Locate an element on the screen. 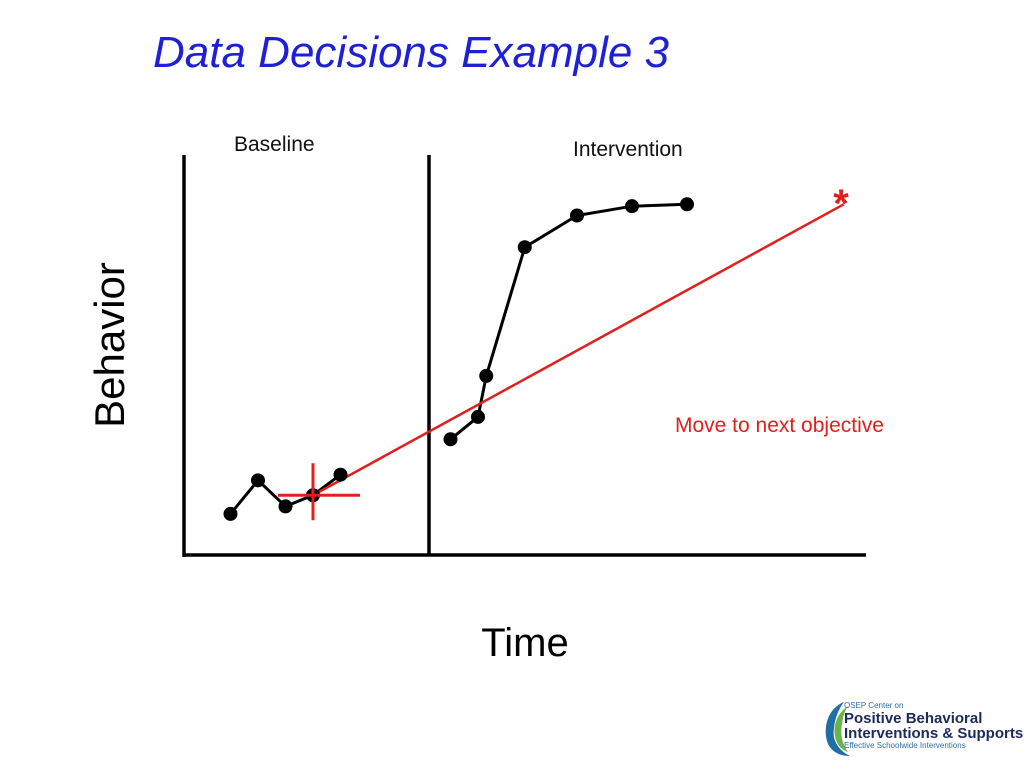  series-line-intervention is located at coordinates (568, 321).